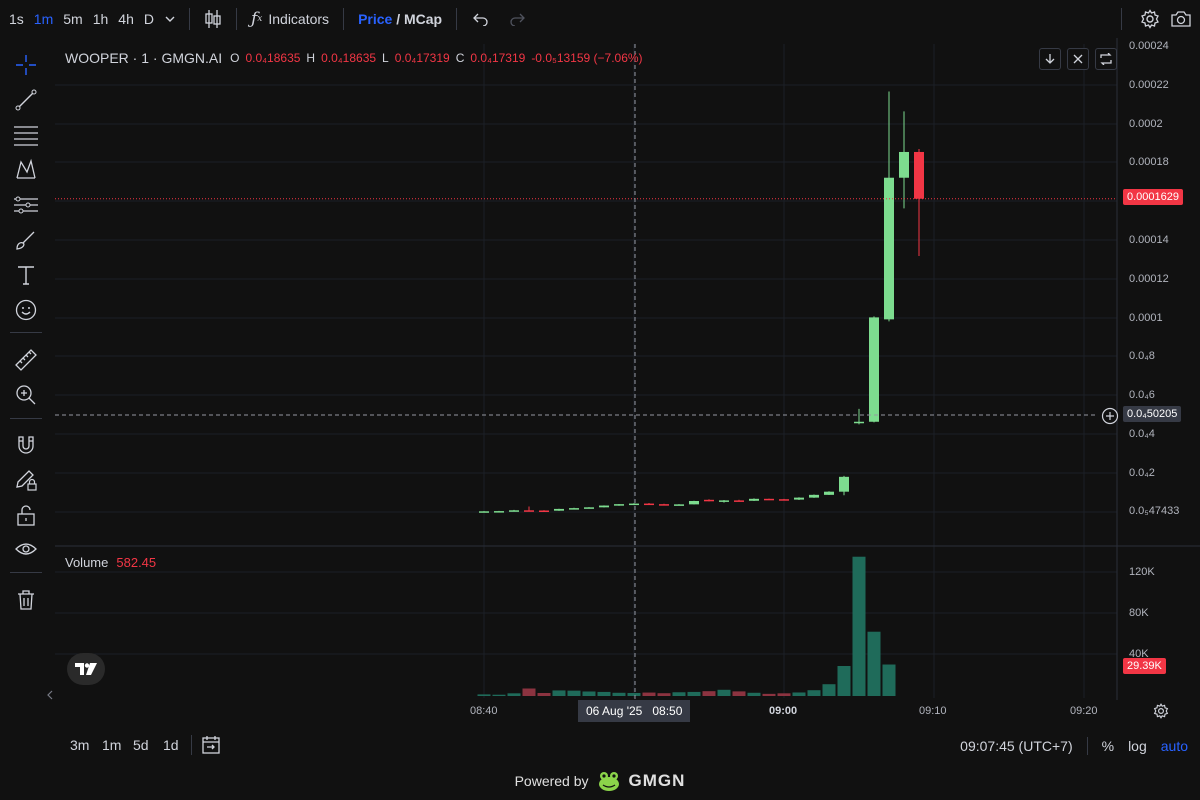 The height and width of the screenshot is (800, 1200). Describe the element at coordinates (26, 480) in the screenshot. I see `lock-drawing-tool` at that location.